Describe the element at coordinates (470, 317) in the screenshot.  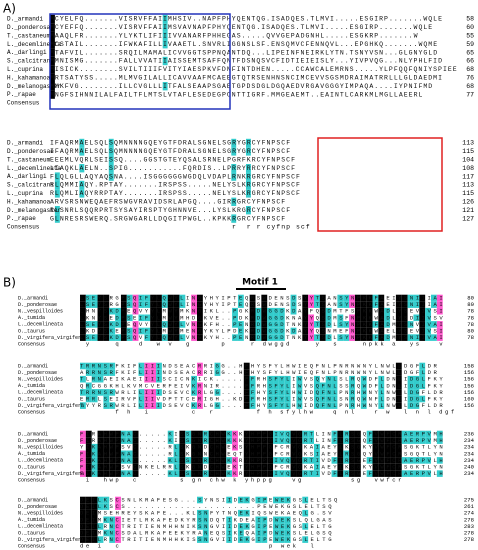
I see `position-number: 78` at that location.